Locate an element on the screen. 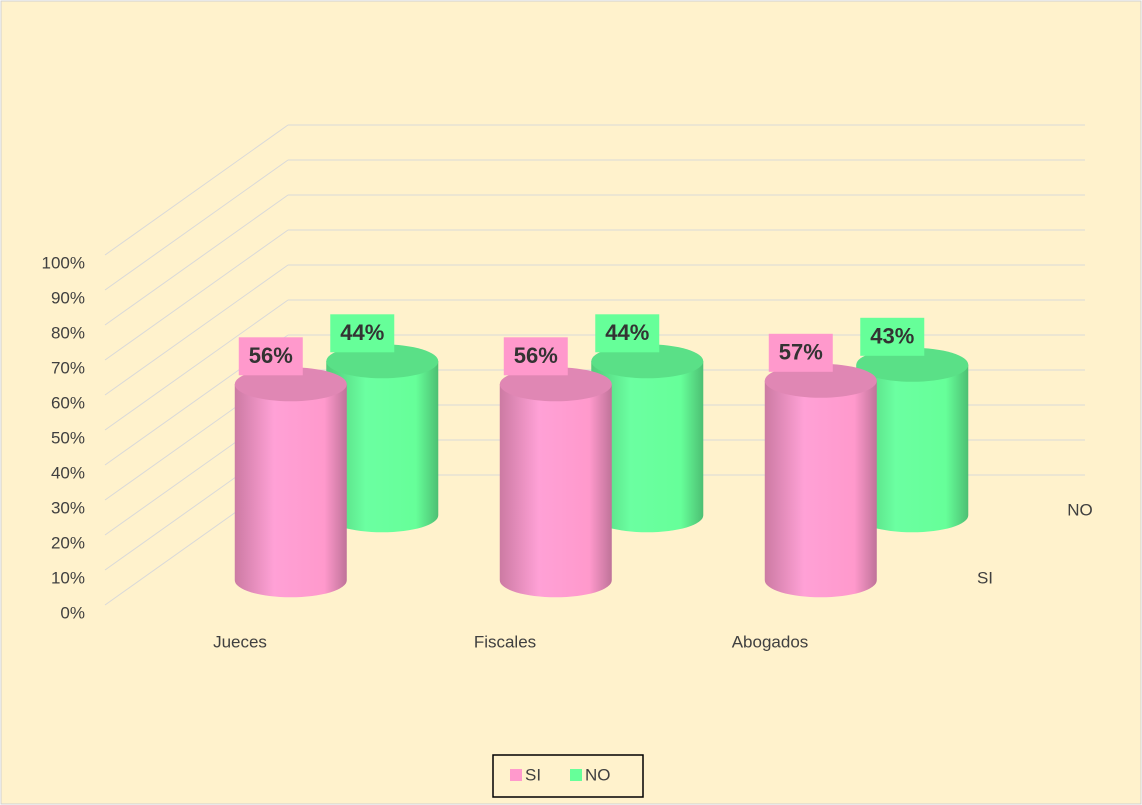 The height and width of the screenshot is (805, 1142). depth-label: NO is located at coordinates (1080, 509).